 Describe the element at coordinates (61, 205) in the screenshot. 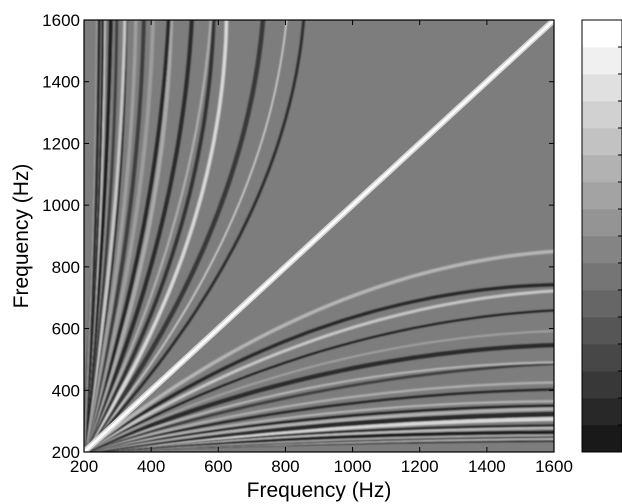

I see `y-tick-label: 1000` at that location.